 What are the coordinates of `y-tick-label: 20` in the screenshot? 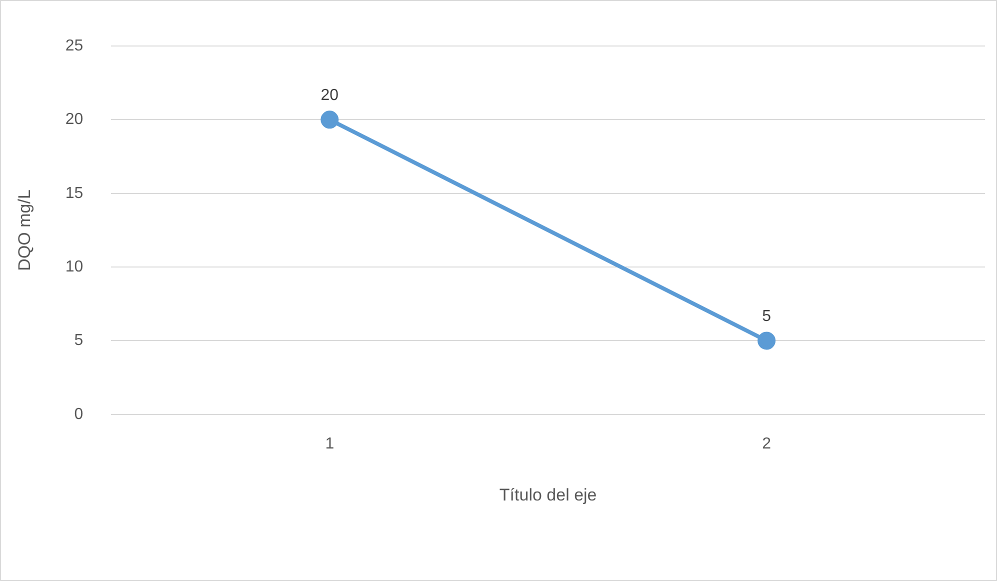 It's located at (74, 119).